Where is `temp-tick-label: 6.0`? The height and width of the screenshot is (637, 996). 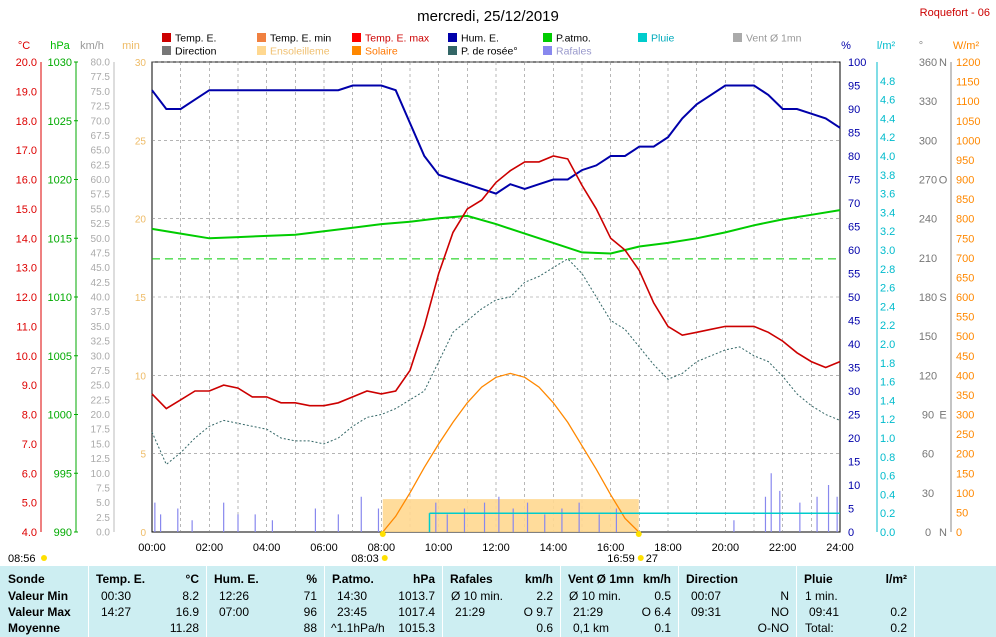
temp-tick-label: 6.0 is located at coordinates (29, 474).